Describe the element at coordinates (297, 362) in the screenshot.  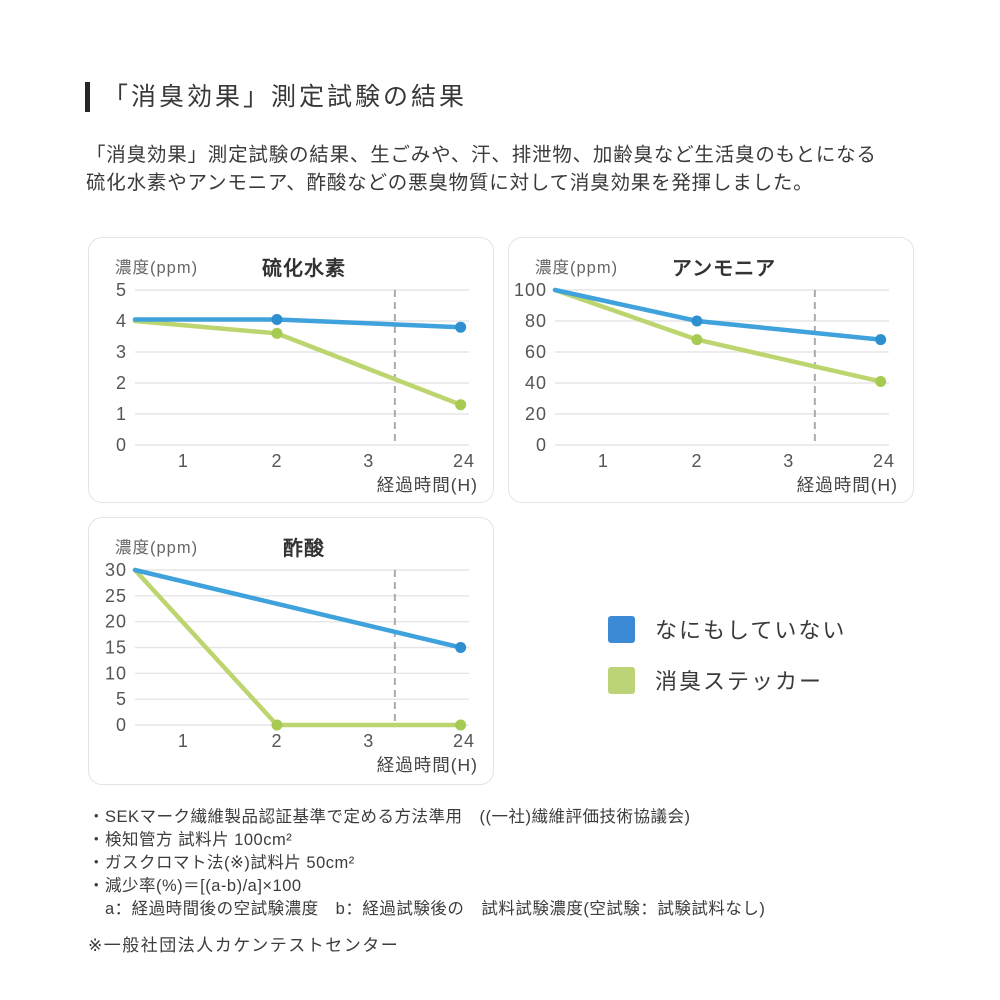
I see `series-line-deodorizing-sticker` at that location.